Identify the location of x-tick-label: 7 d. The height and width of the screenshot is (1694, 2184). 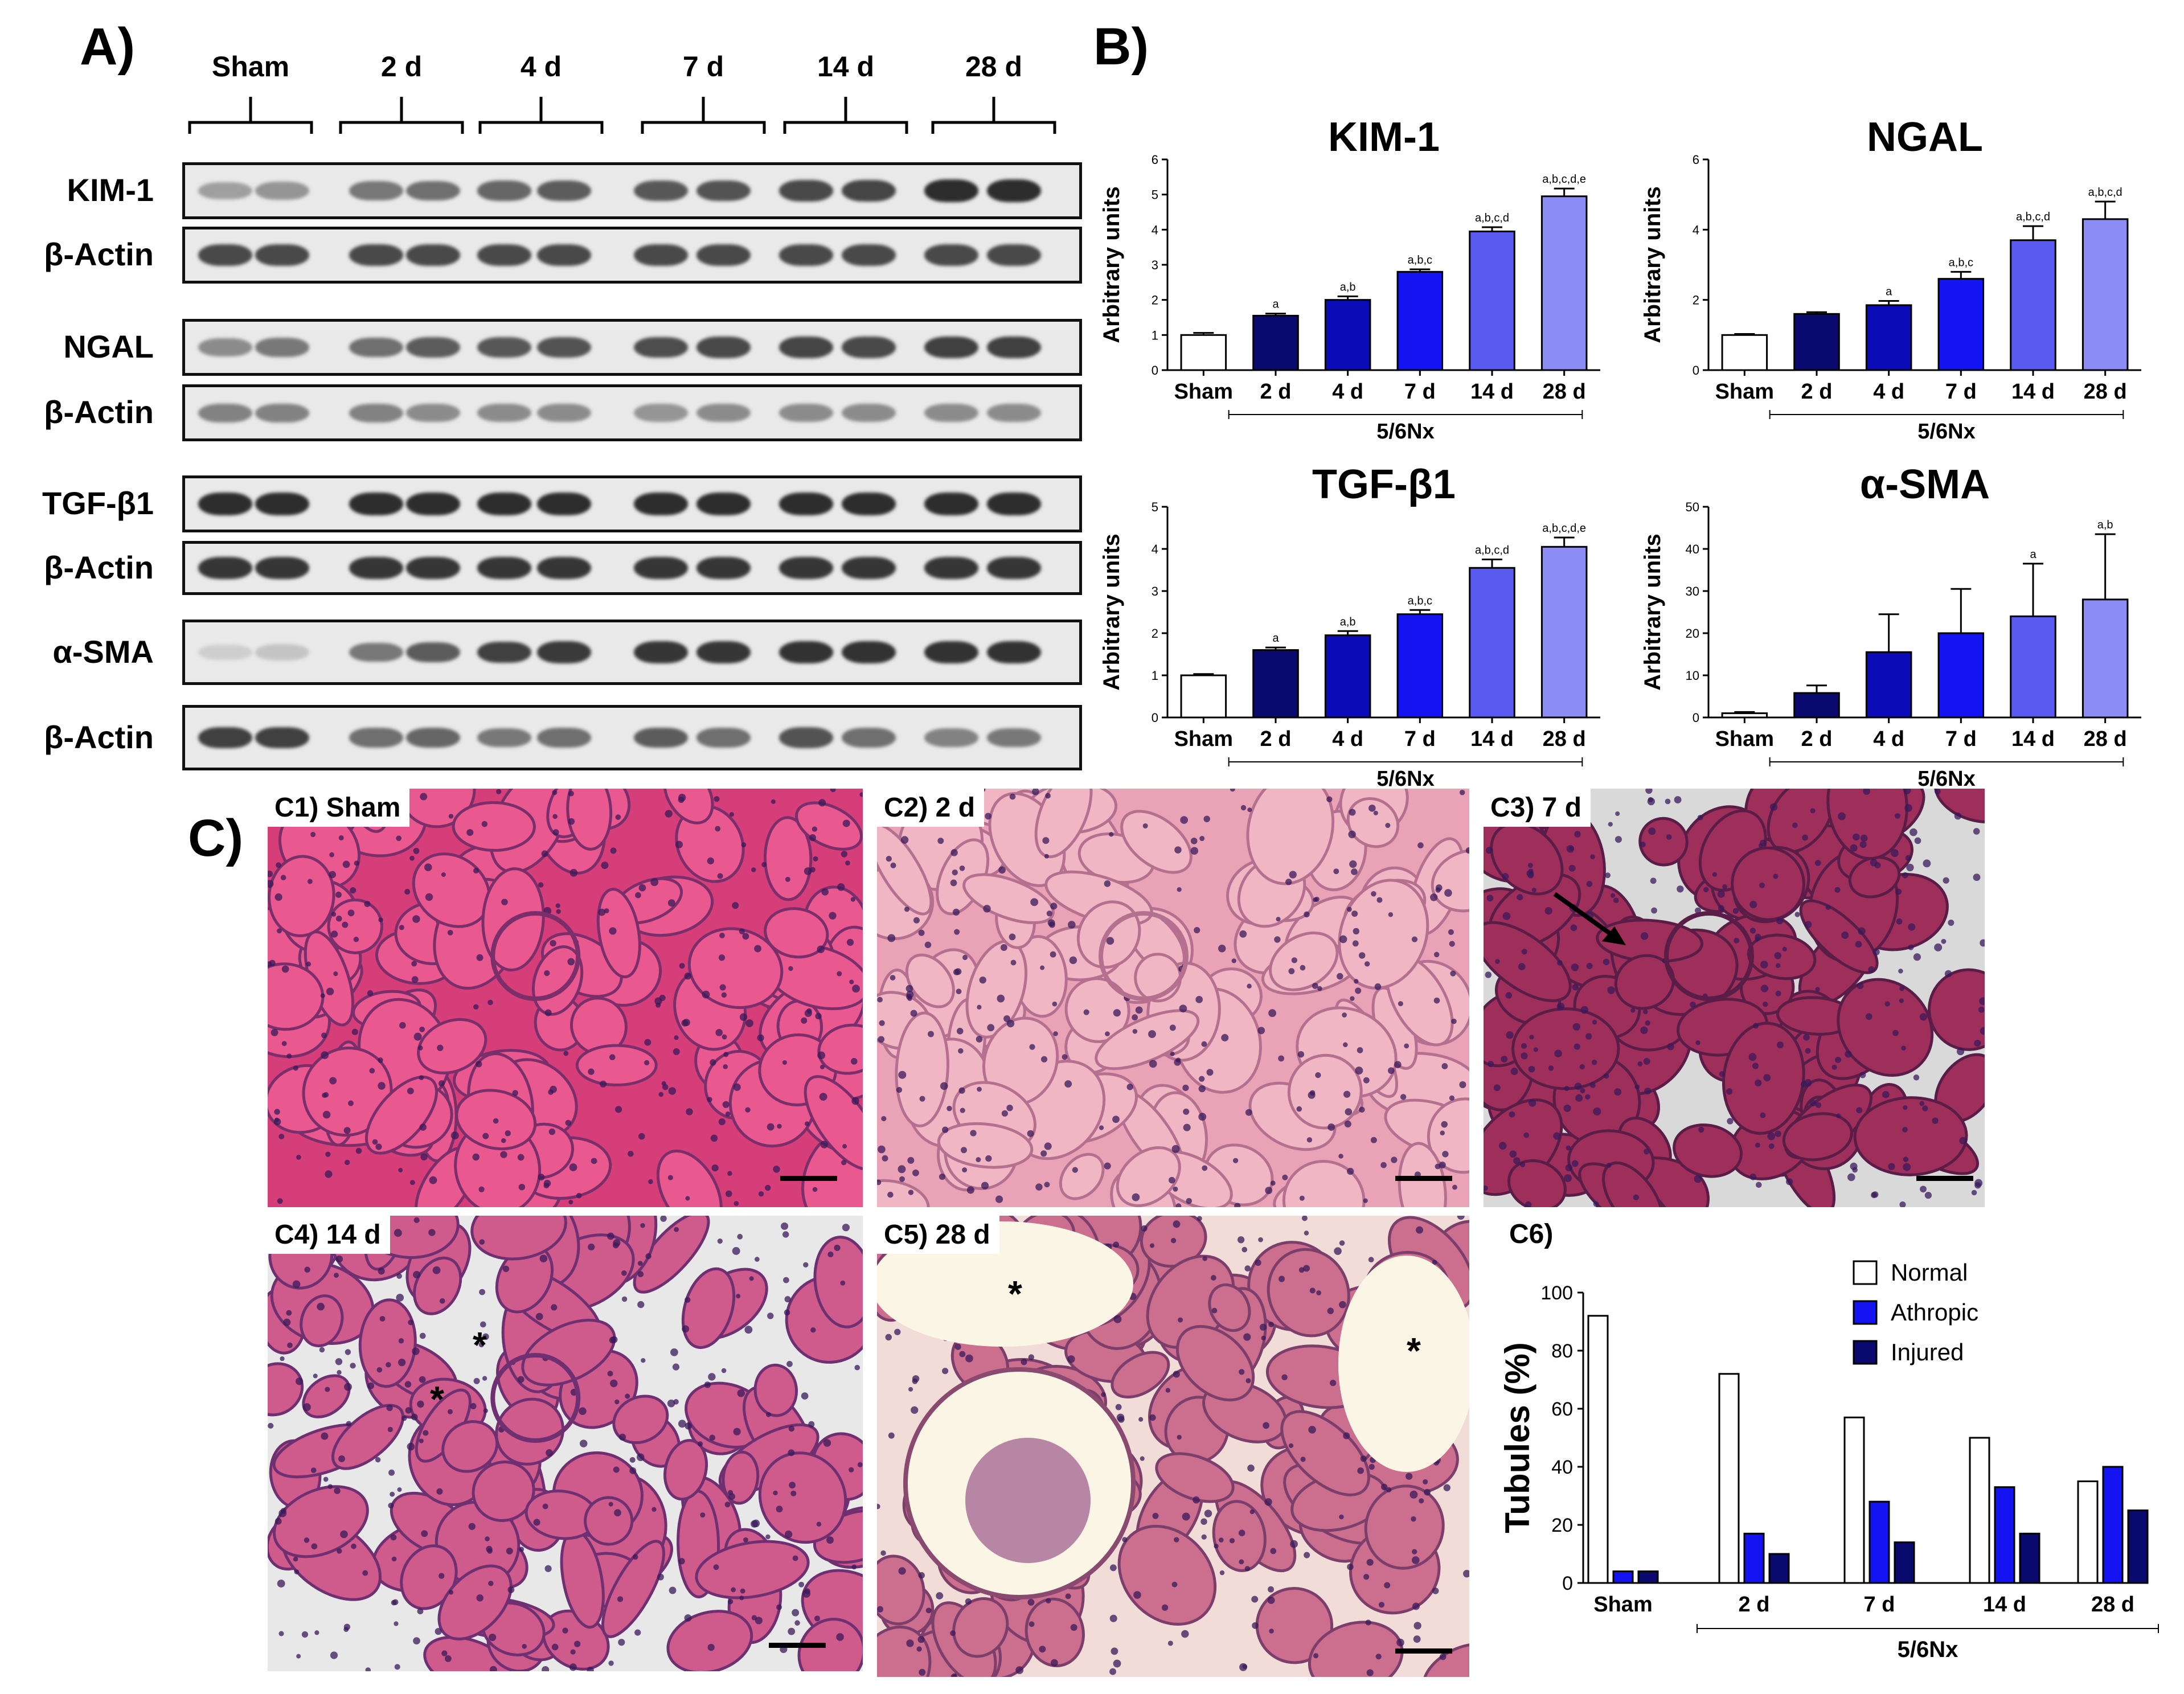
(1961, 739).